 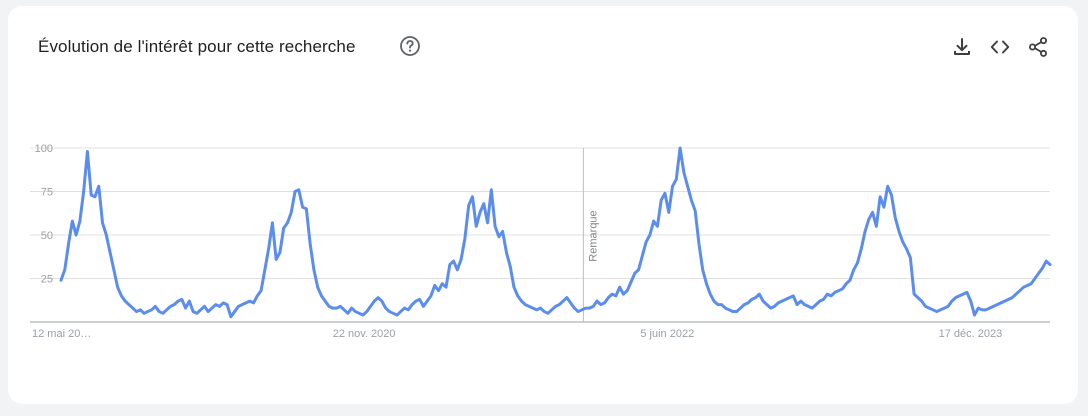 I want to click on y-tick-label: 100, so click(x=44, y=149).